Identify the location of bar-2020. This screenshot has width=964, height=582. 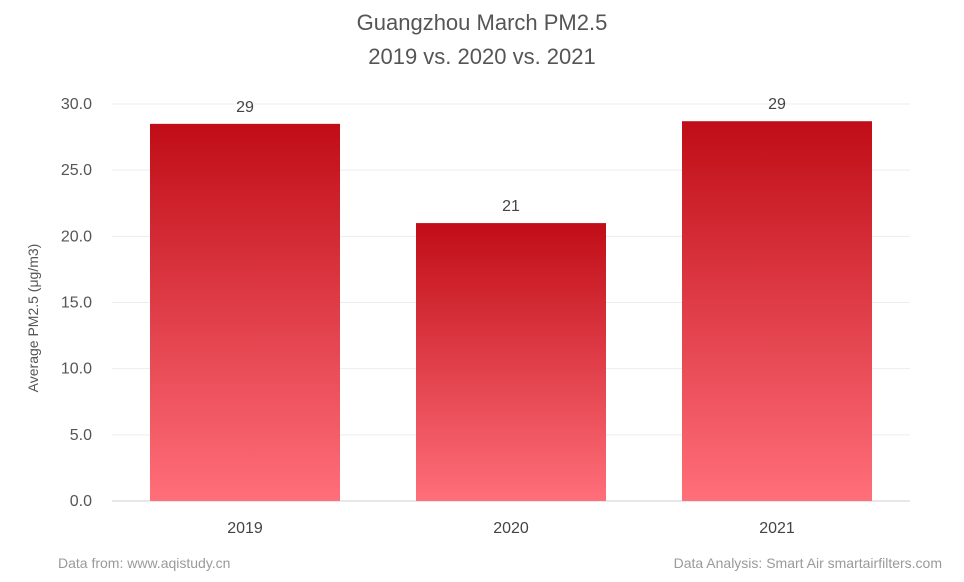
(511, 362).